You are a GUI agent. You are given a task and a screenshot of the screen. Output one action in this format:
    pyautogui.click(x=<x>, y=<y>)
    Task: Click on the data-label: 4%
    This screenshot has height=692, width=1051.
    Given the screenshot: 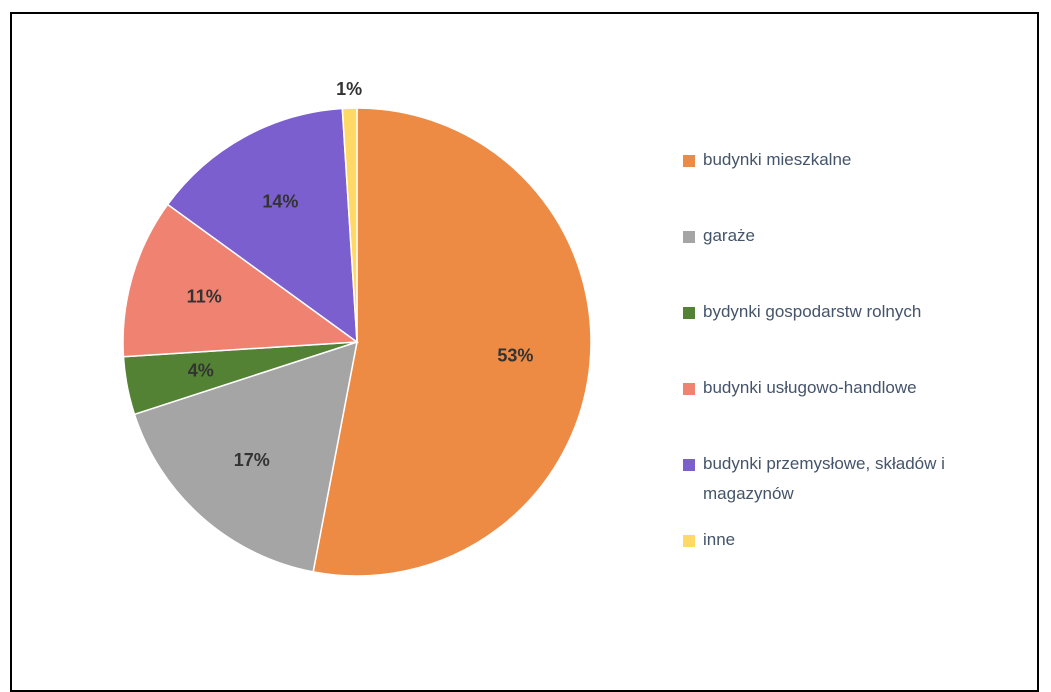 What is the action you would take?
    pyautogui.click(x=201, y=371)
    